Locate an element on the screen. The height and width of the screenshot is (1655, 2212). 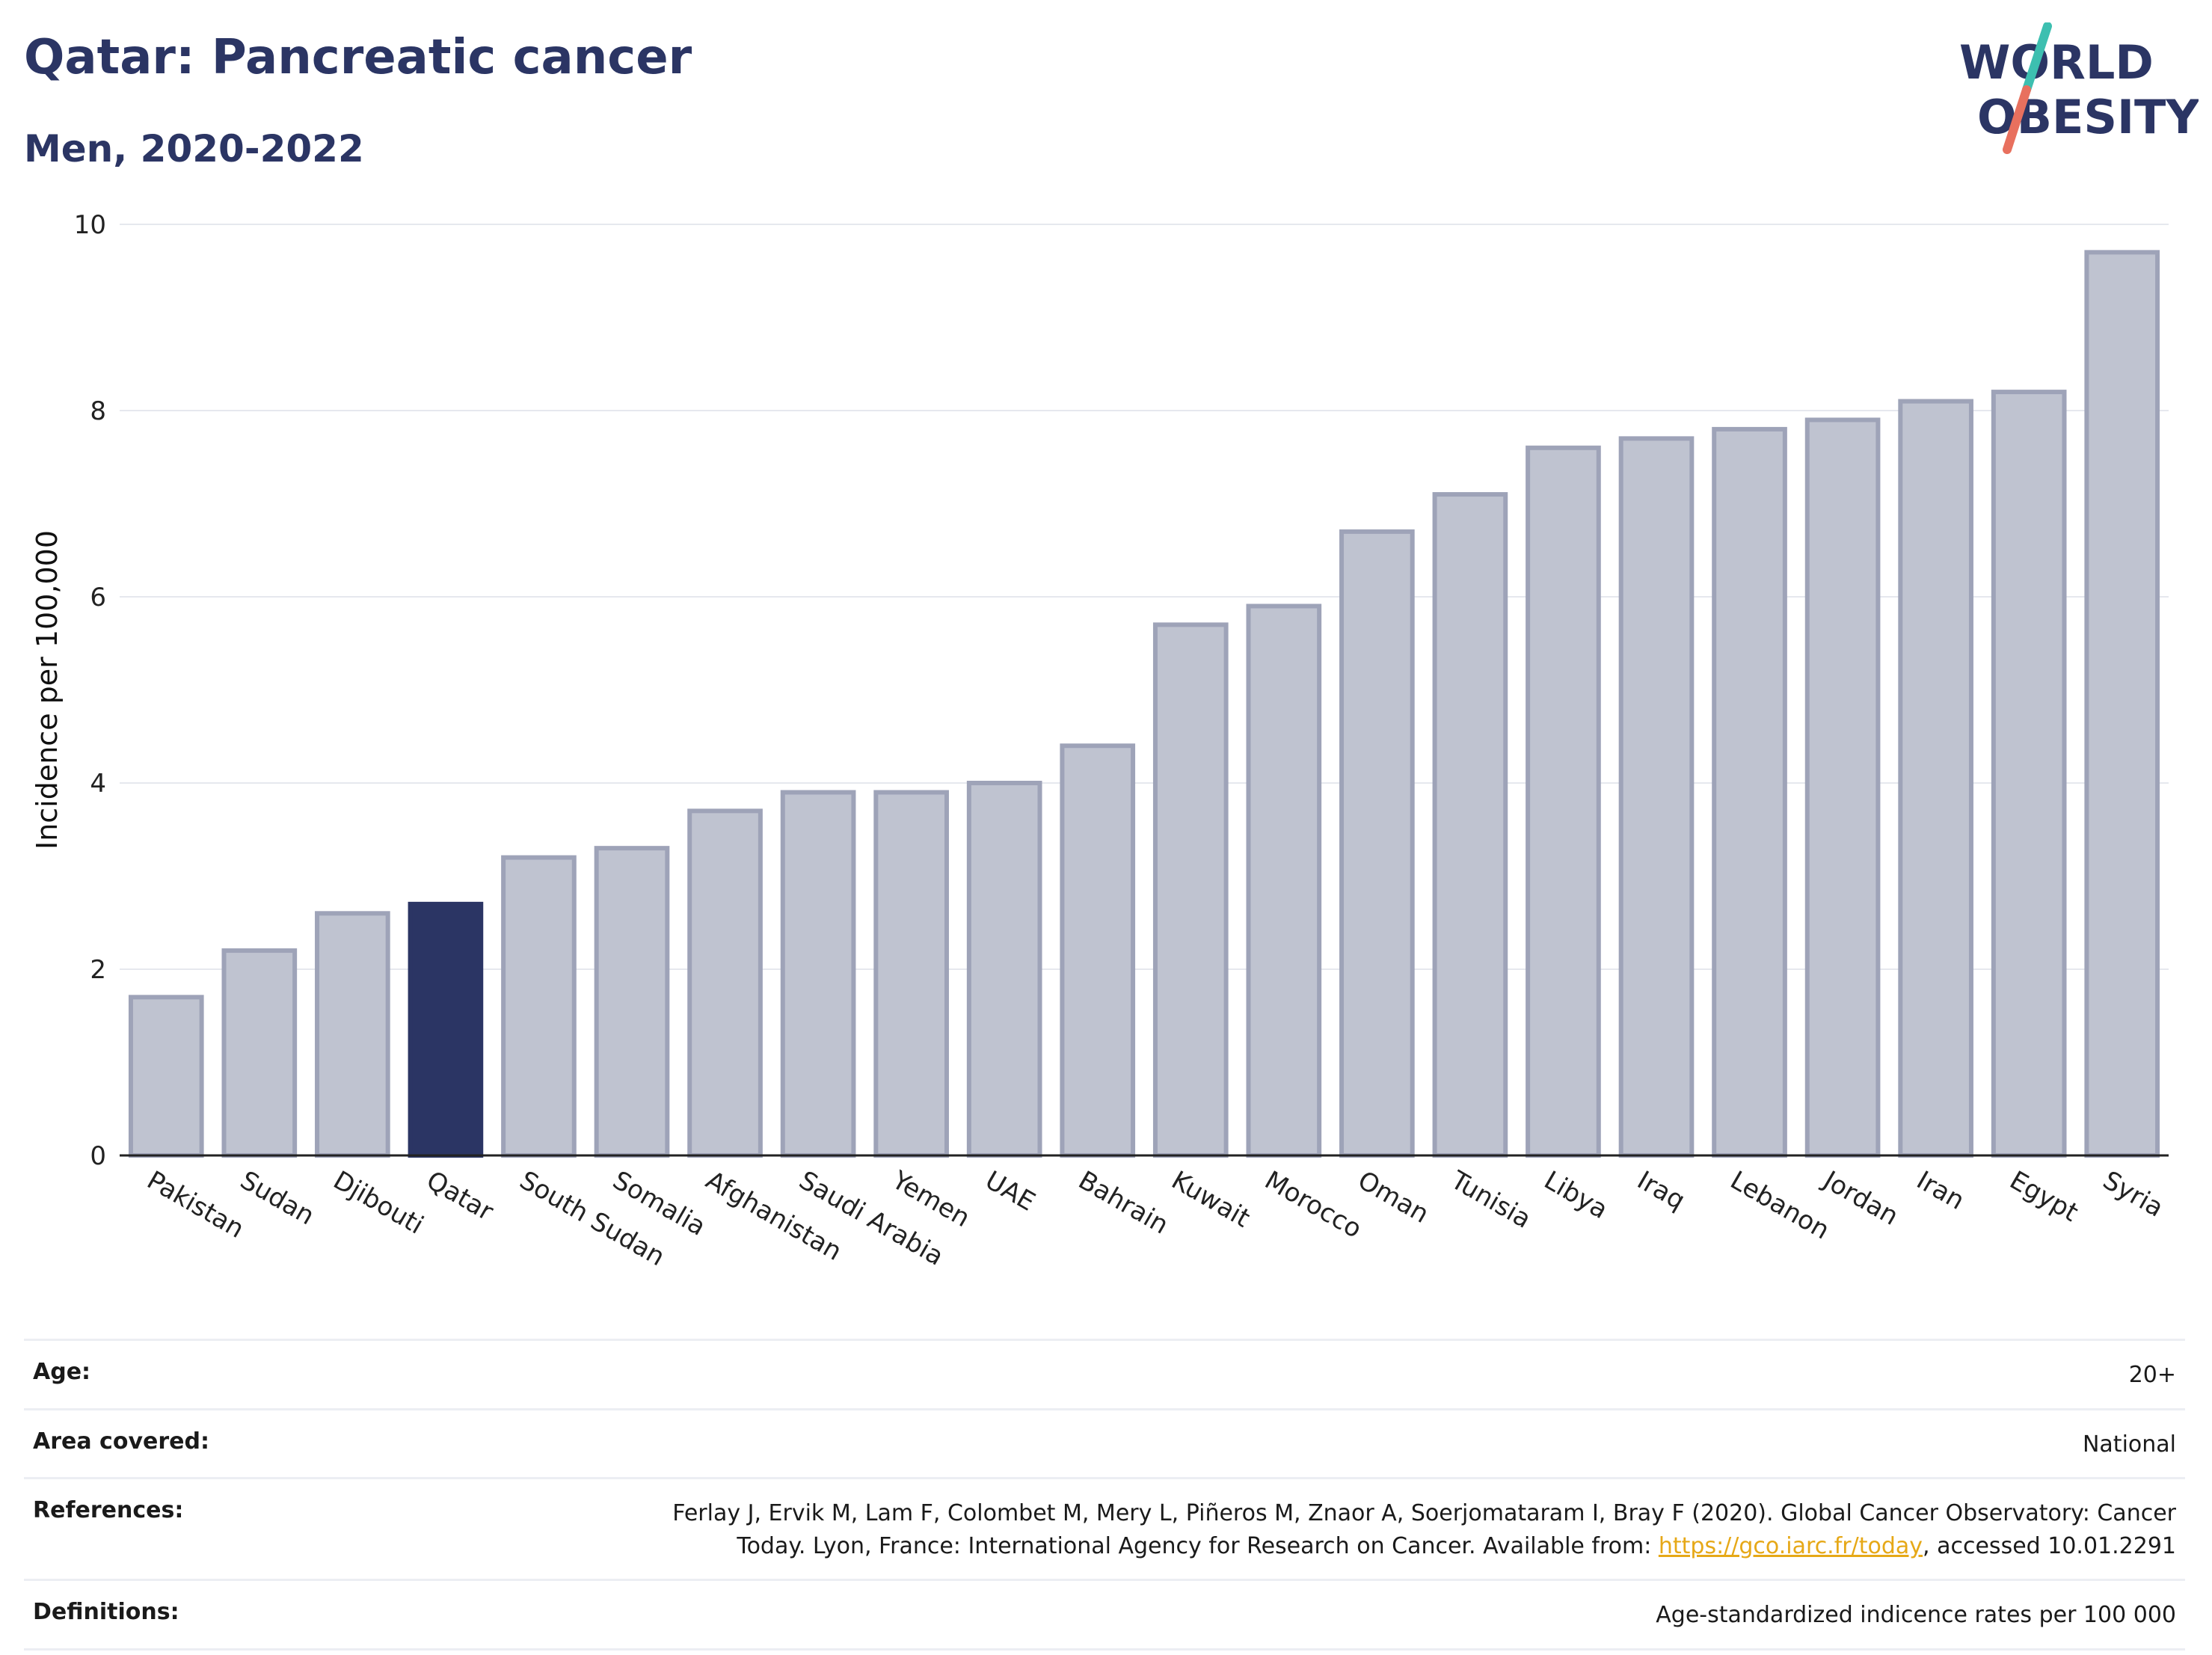
y-tick-label: 4 is located at coordinates (98, 784).